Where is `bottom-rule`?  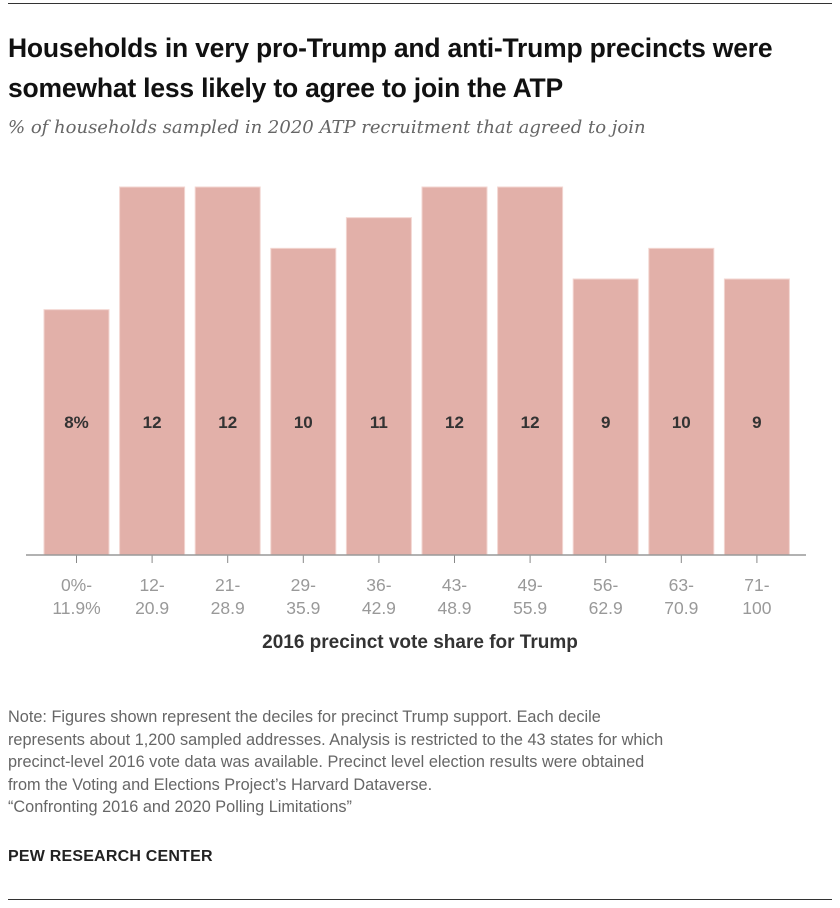
bottom-rule is located at coordinates (420, 899).